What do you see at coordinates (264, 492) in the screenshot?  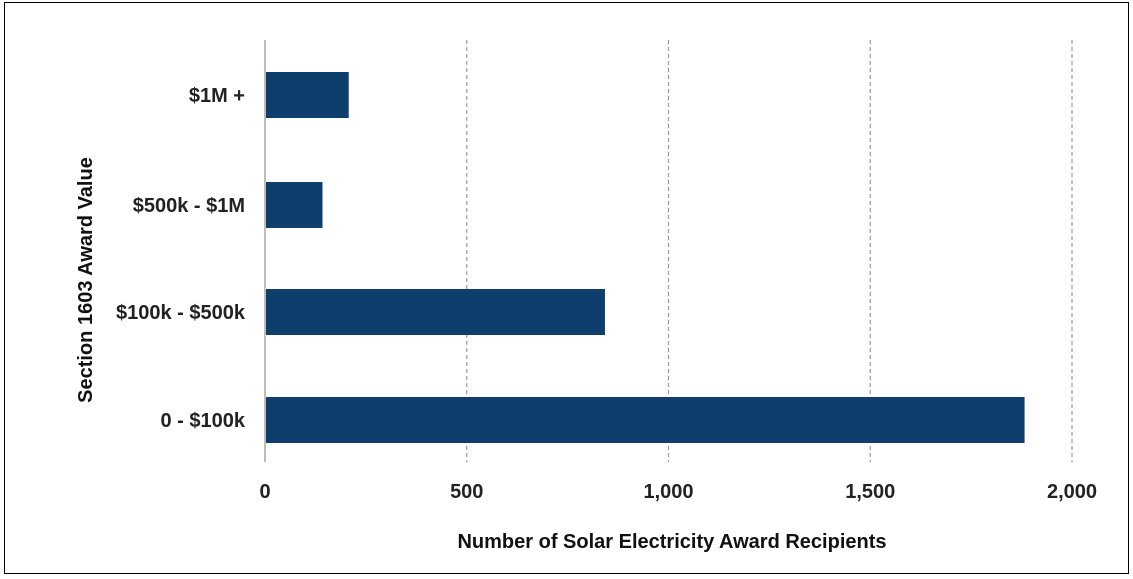 I see `x-tick-label: 0` at bounding box center [264, 492].